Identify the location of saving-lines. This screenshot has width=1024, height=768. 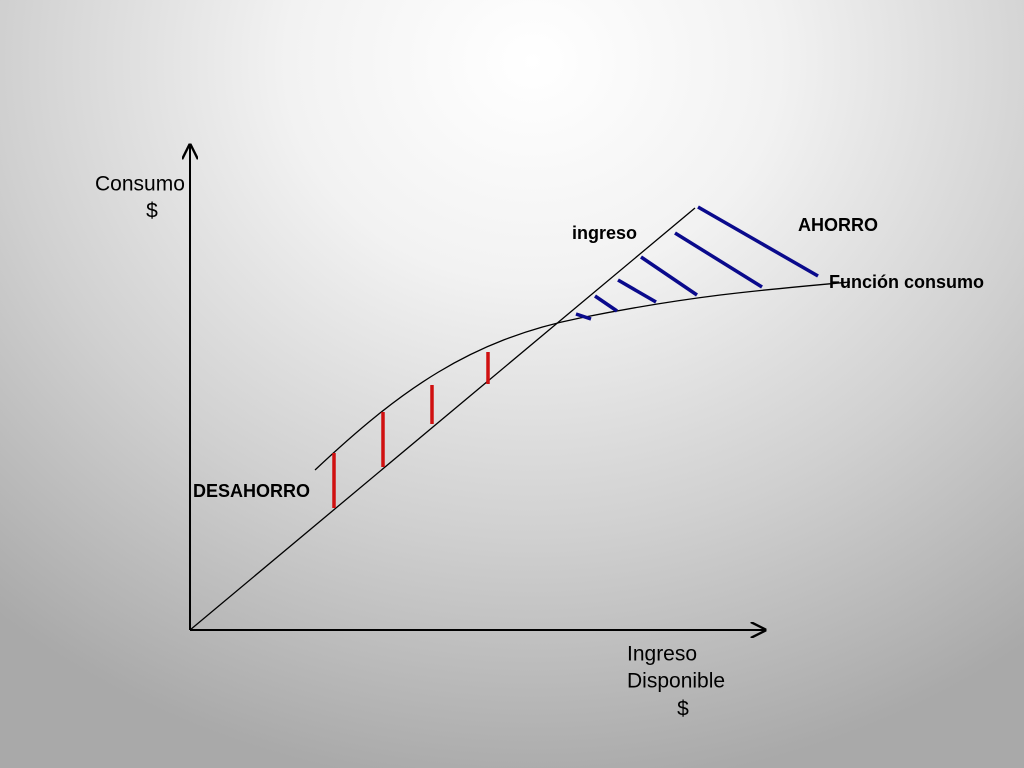
(697, 263).